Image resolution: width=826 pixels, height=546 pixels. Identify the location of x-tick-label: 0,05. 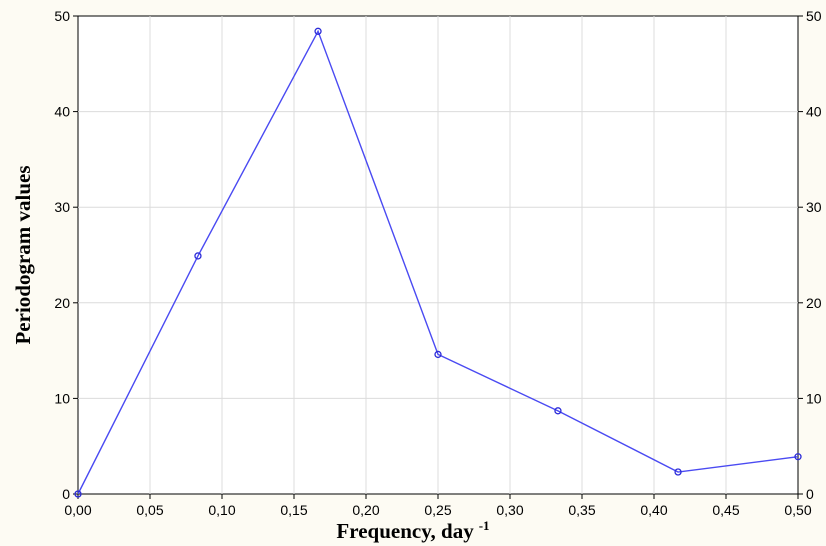
(149, 510).